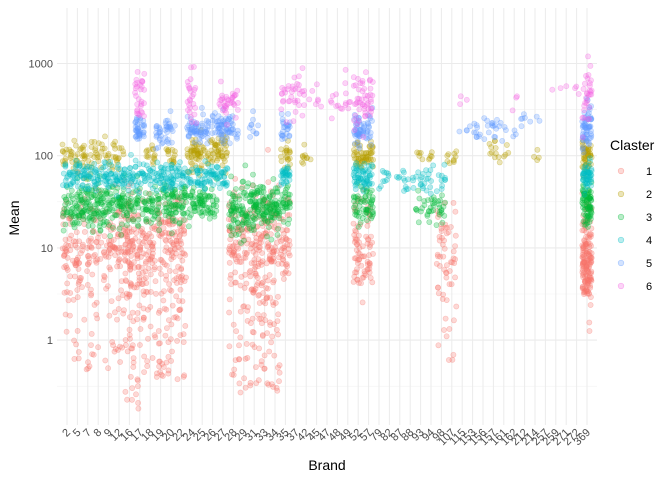 The height and width of the screenshot is (485, 672). I want to click on legend-label-4: 4, so click(649, 241).